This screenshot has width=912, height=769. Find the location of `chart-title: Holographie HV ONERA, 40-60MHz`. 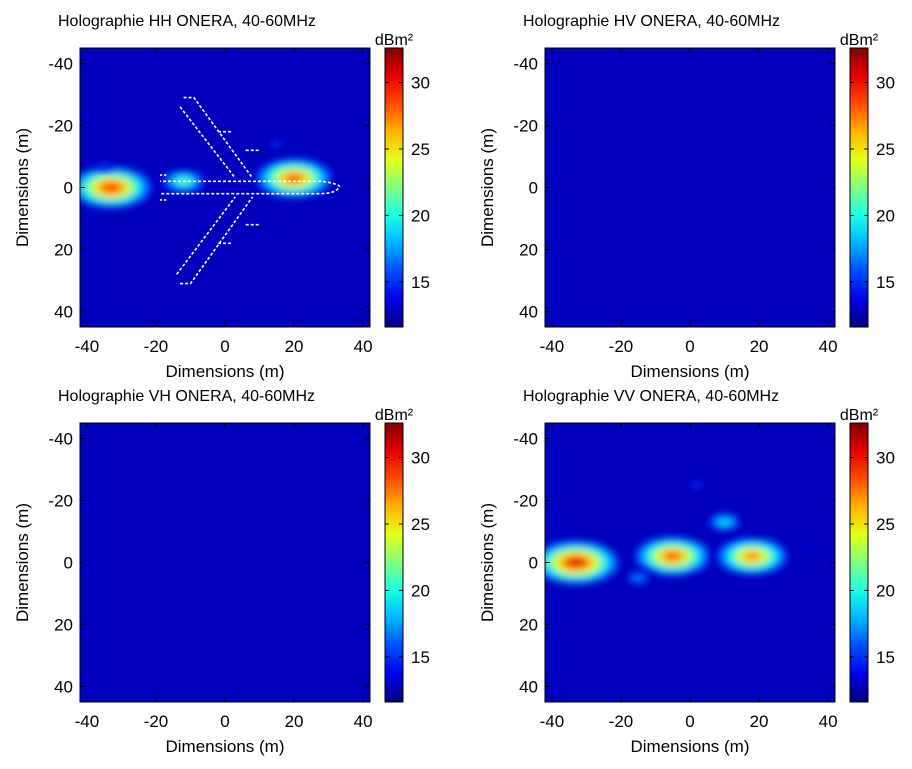

chart-title: Holographie HV ONERA, 40-60MHz is located at coordinates (651, 21).